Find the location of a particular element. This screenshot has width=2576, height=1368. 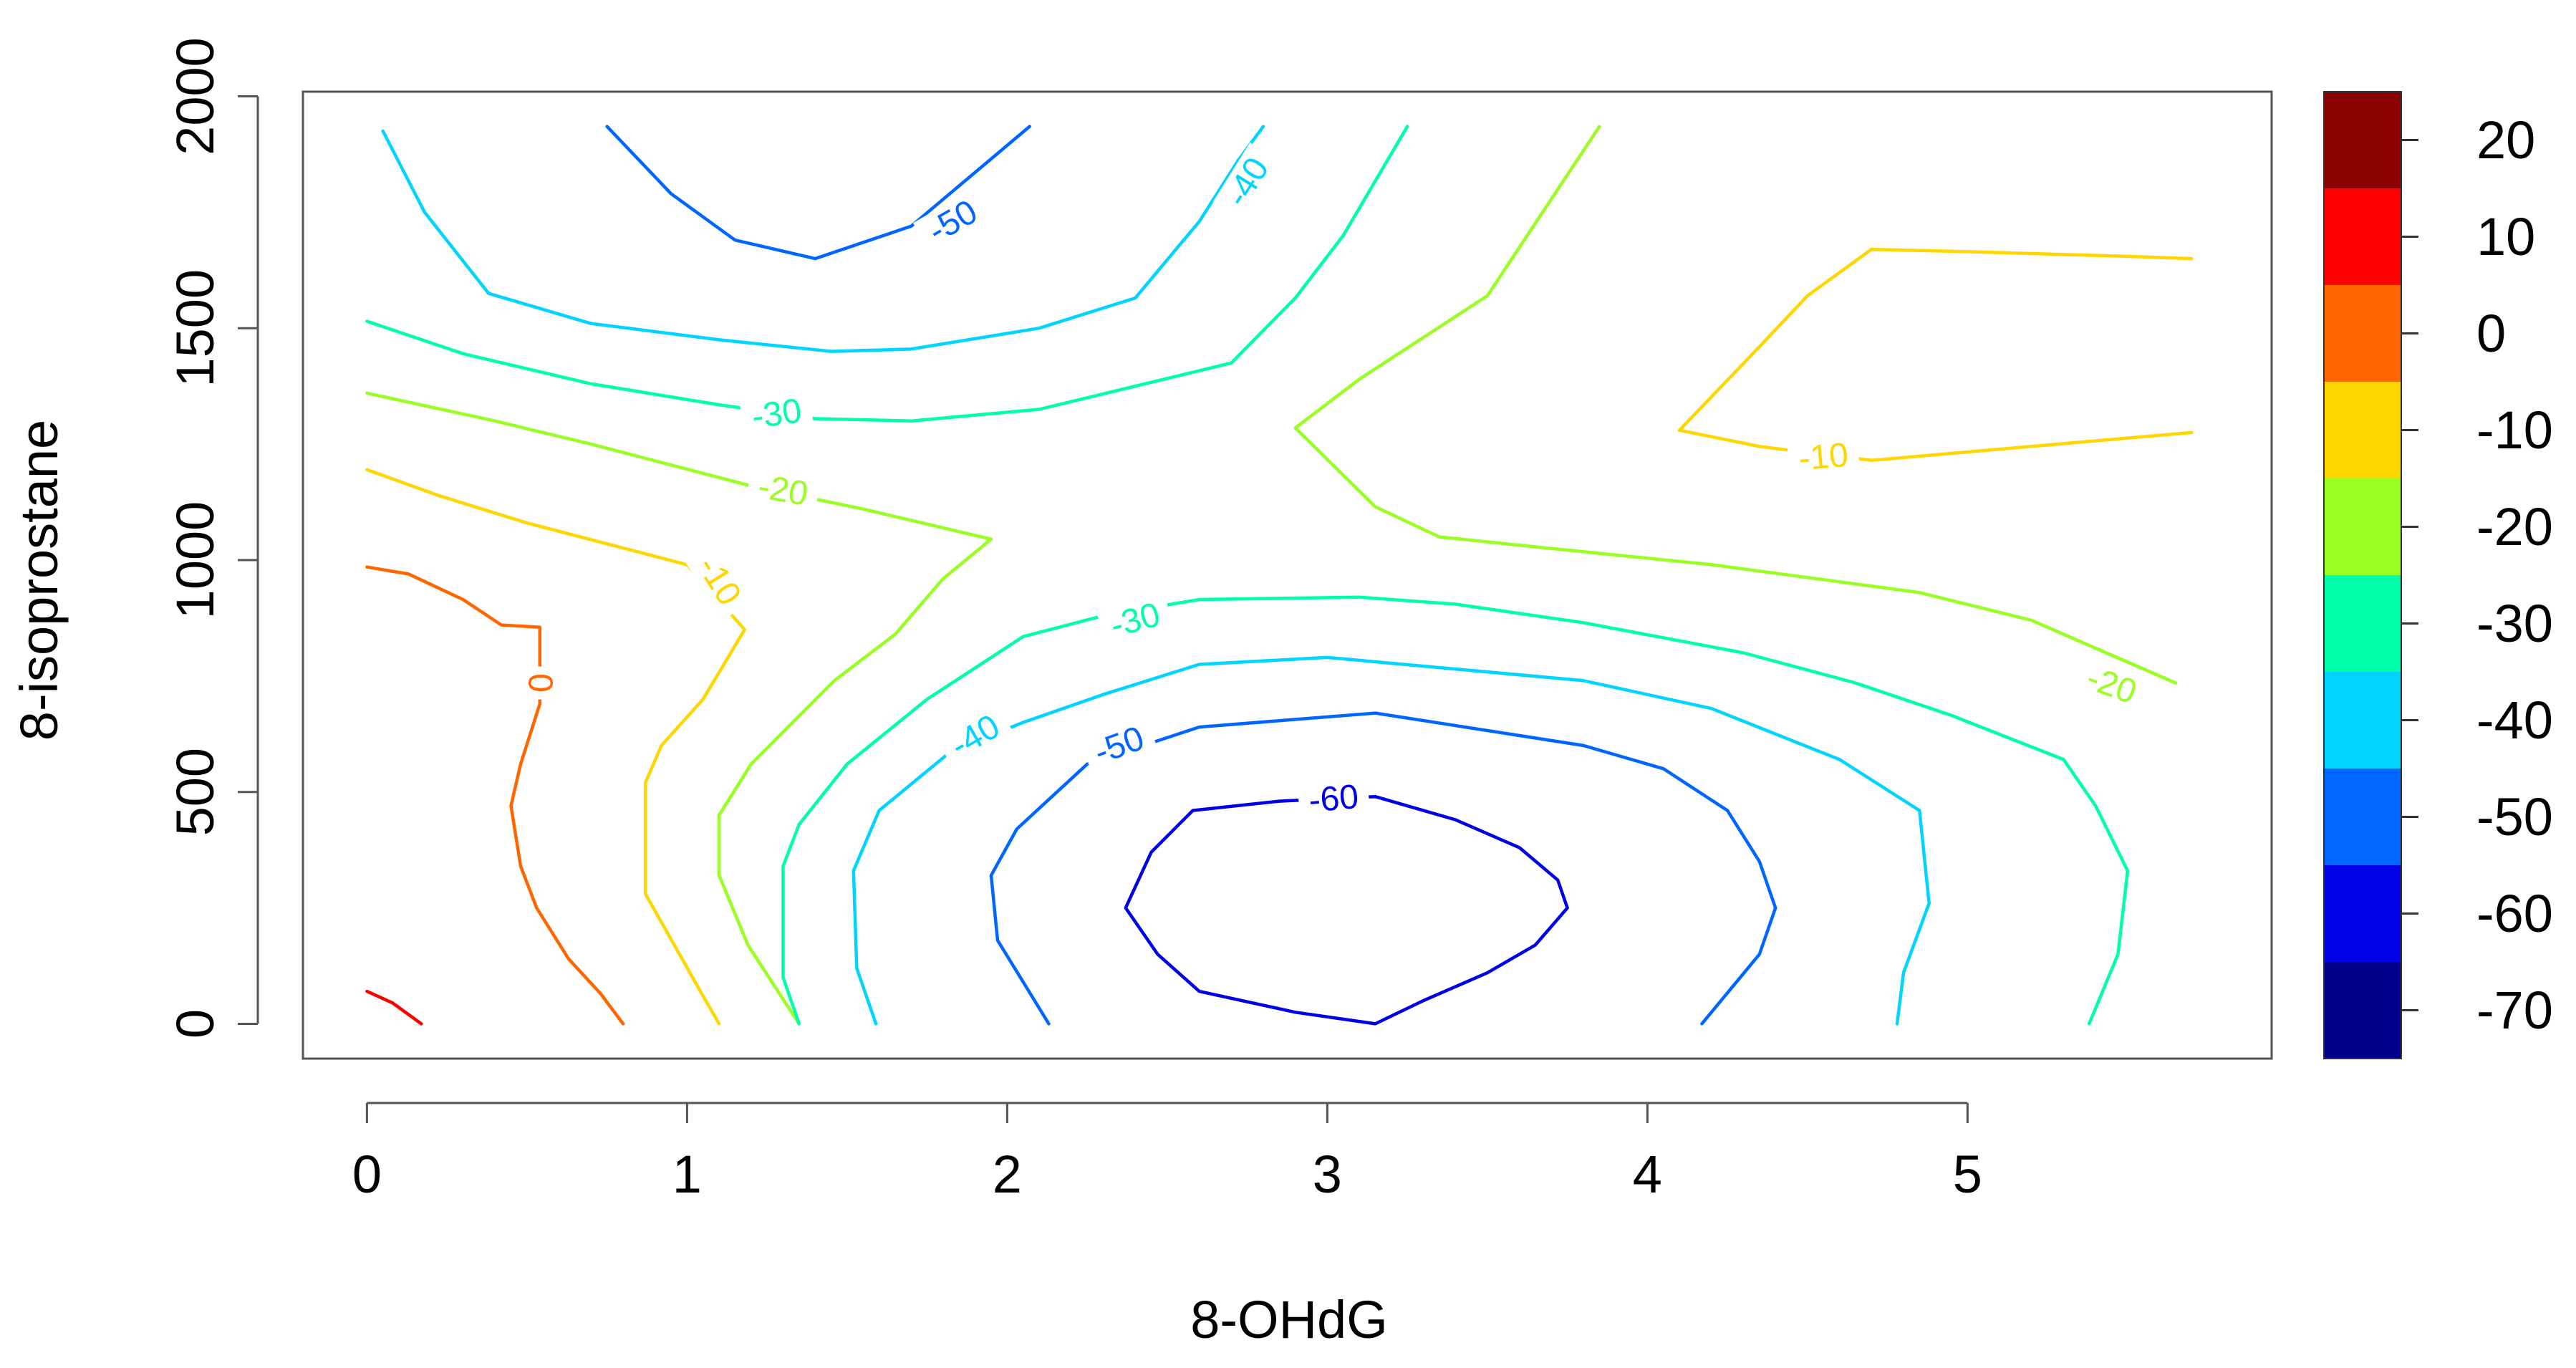

x-axis-title: 8-OHdG is located at coordinates (1289, 1319).